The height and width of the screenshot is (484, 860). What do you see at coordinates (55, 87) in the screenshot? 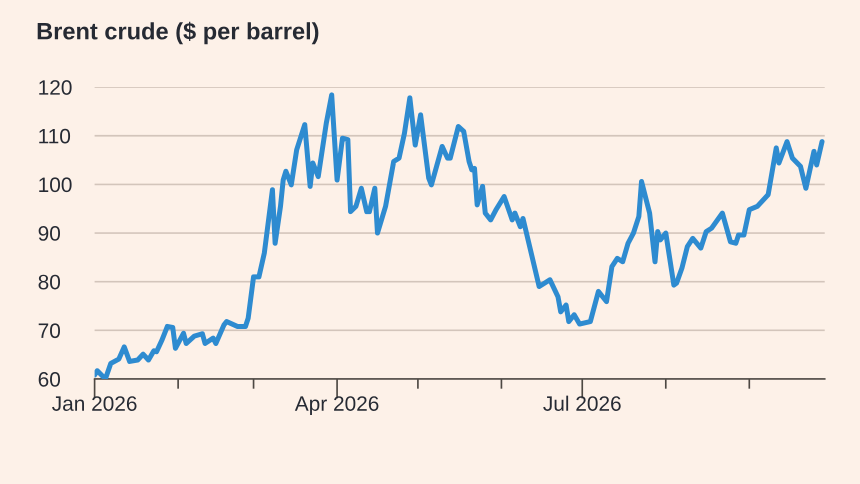
I see `y-tick-label: 120` at bounding box center [55, 87].